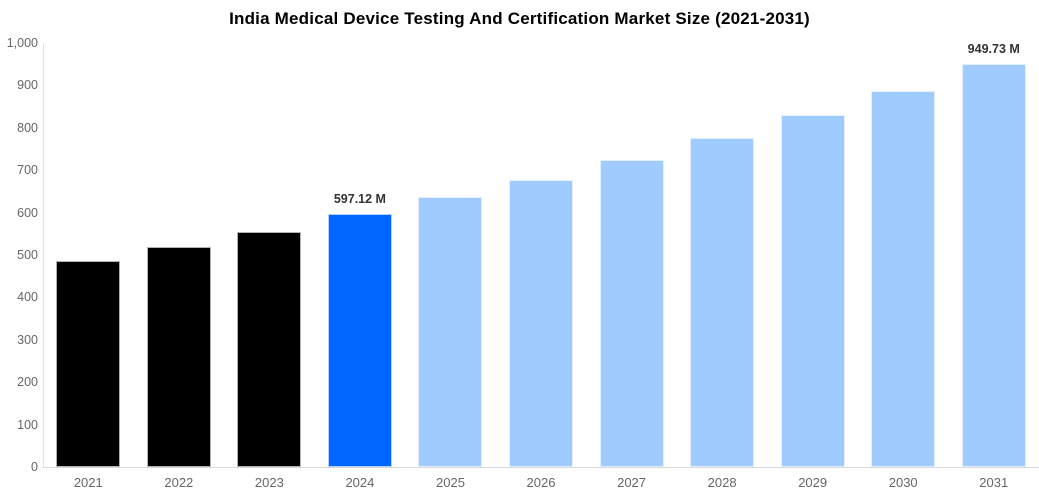  I want to click on x-axis-tick-label: 2030, so click(903, 482).